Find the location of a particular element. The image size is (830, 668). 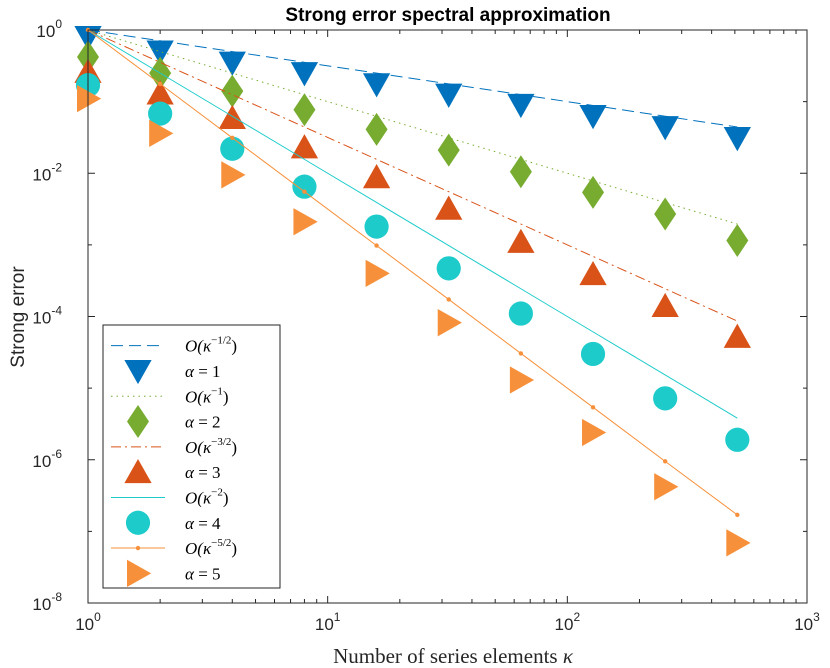

x-axis-label-text: Number of series elements is located at coordinates (445, 656).